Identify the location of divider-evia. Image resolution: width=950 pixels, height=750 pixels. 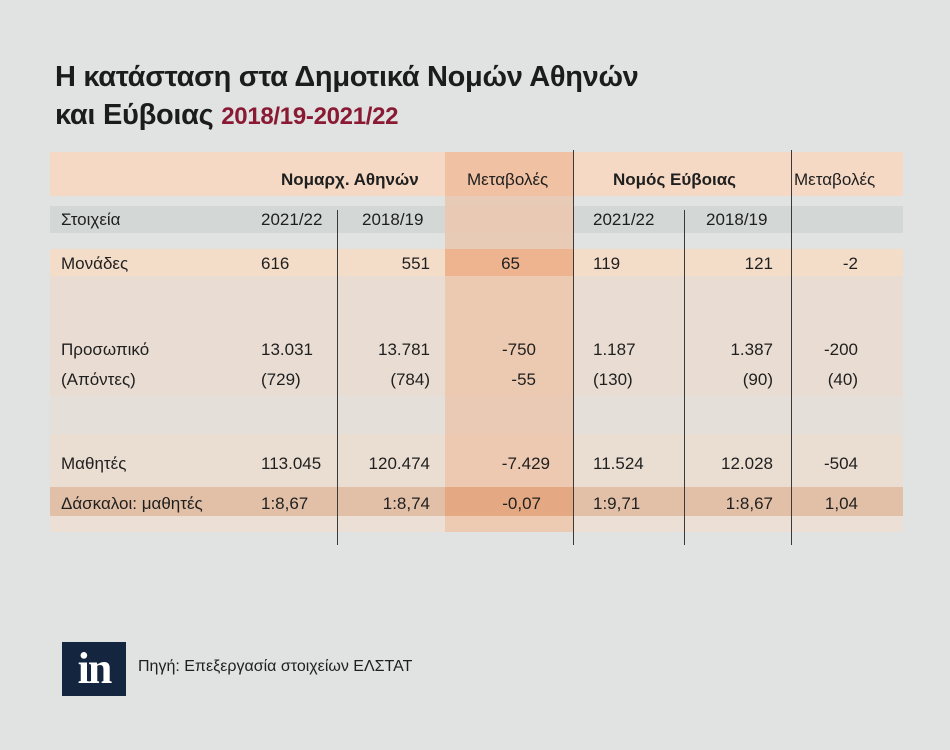
(684, 377).